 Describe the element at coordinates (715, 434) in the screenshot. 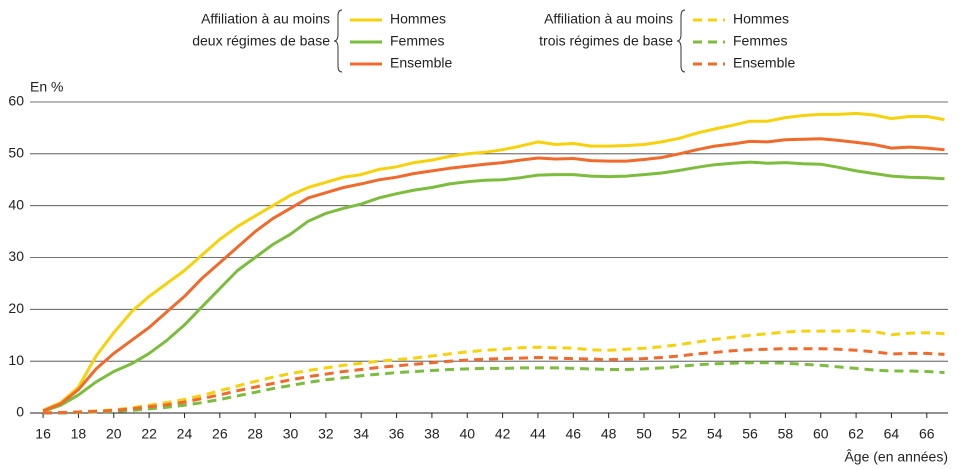

I see `x-tick-label: 54` at that location.